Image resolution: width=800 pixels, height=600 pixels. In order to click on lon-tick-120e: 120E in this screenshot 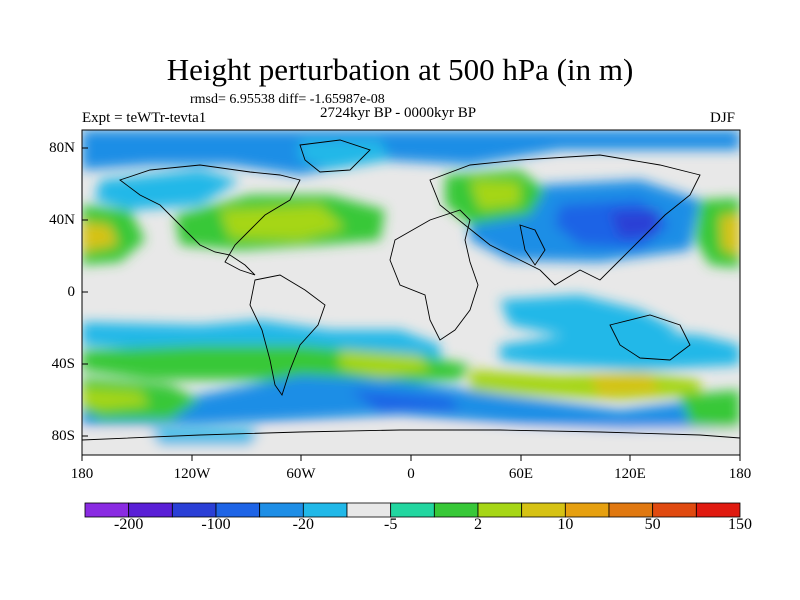, I will do `click(630, 474)`.